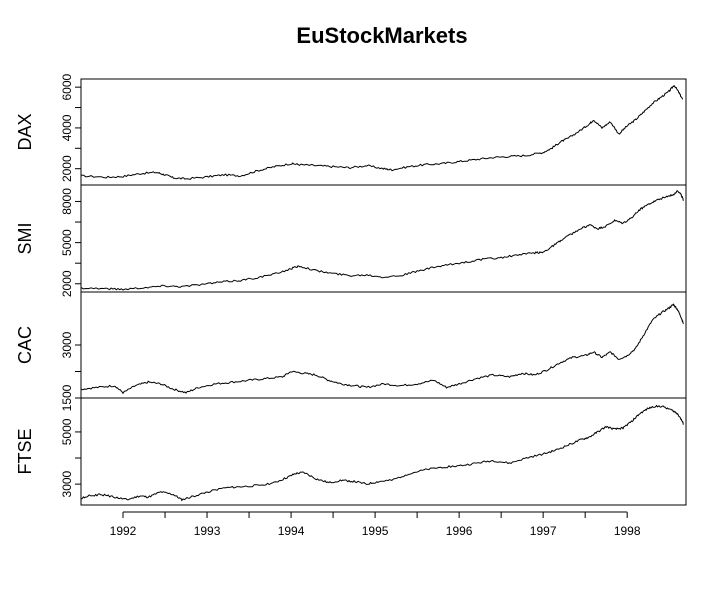  What do you see at coordinates (25, 451) in the screenshot?
I see `panel-label-ftse: FTSE` at bounding box center [25, 451].